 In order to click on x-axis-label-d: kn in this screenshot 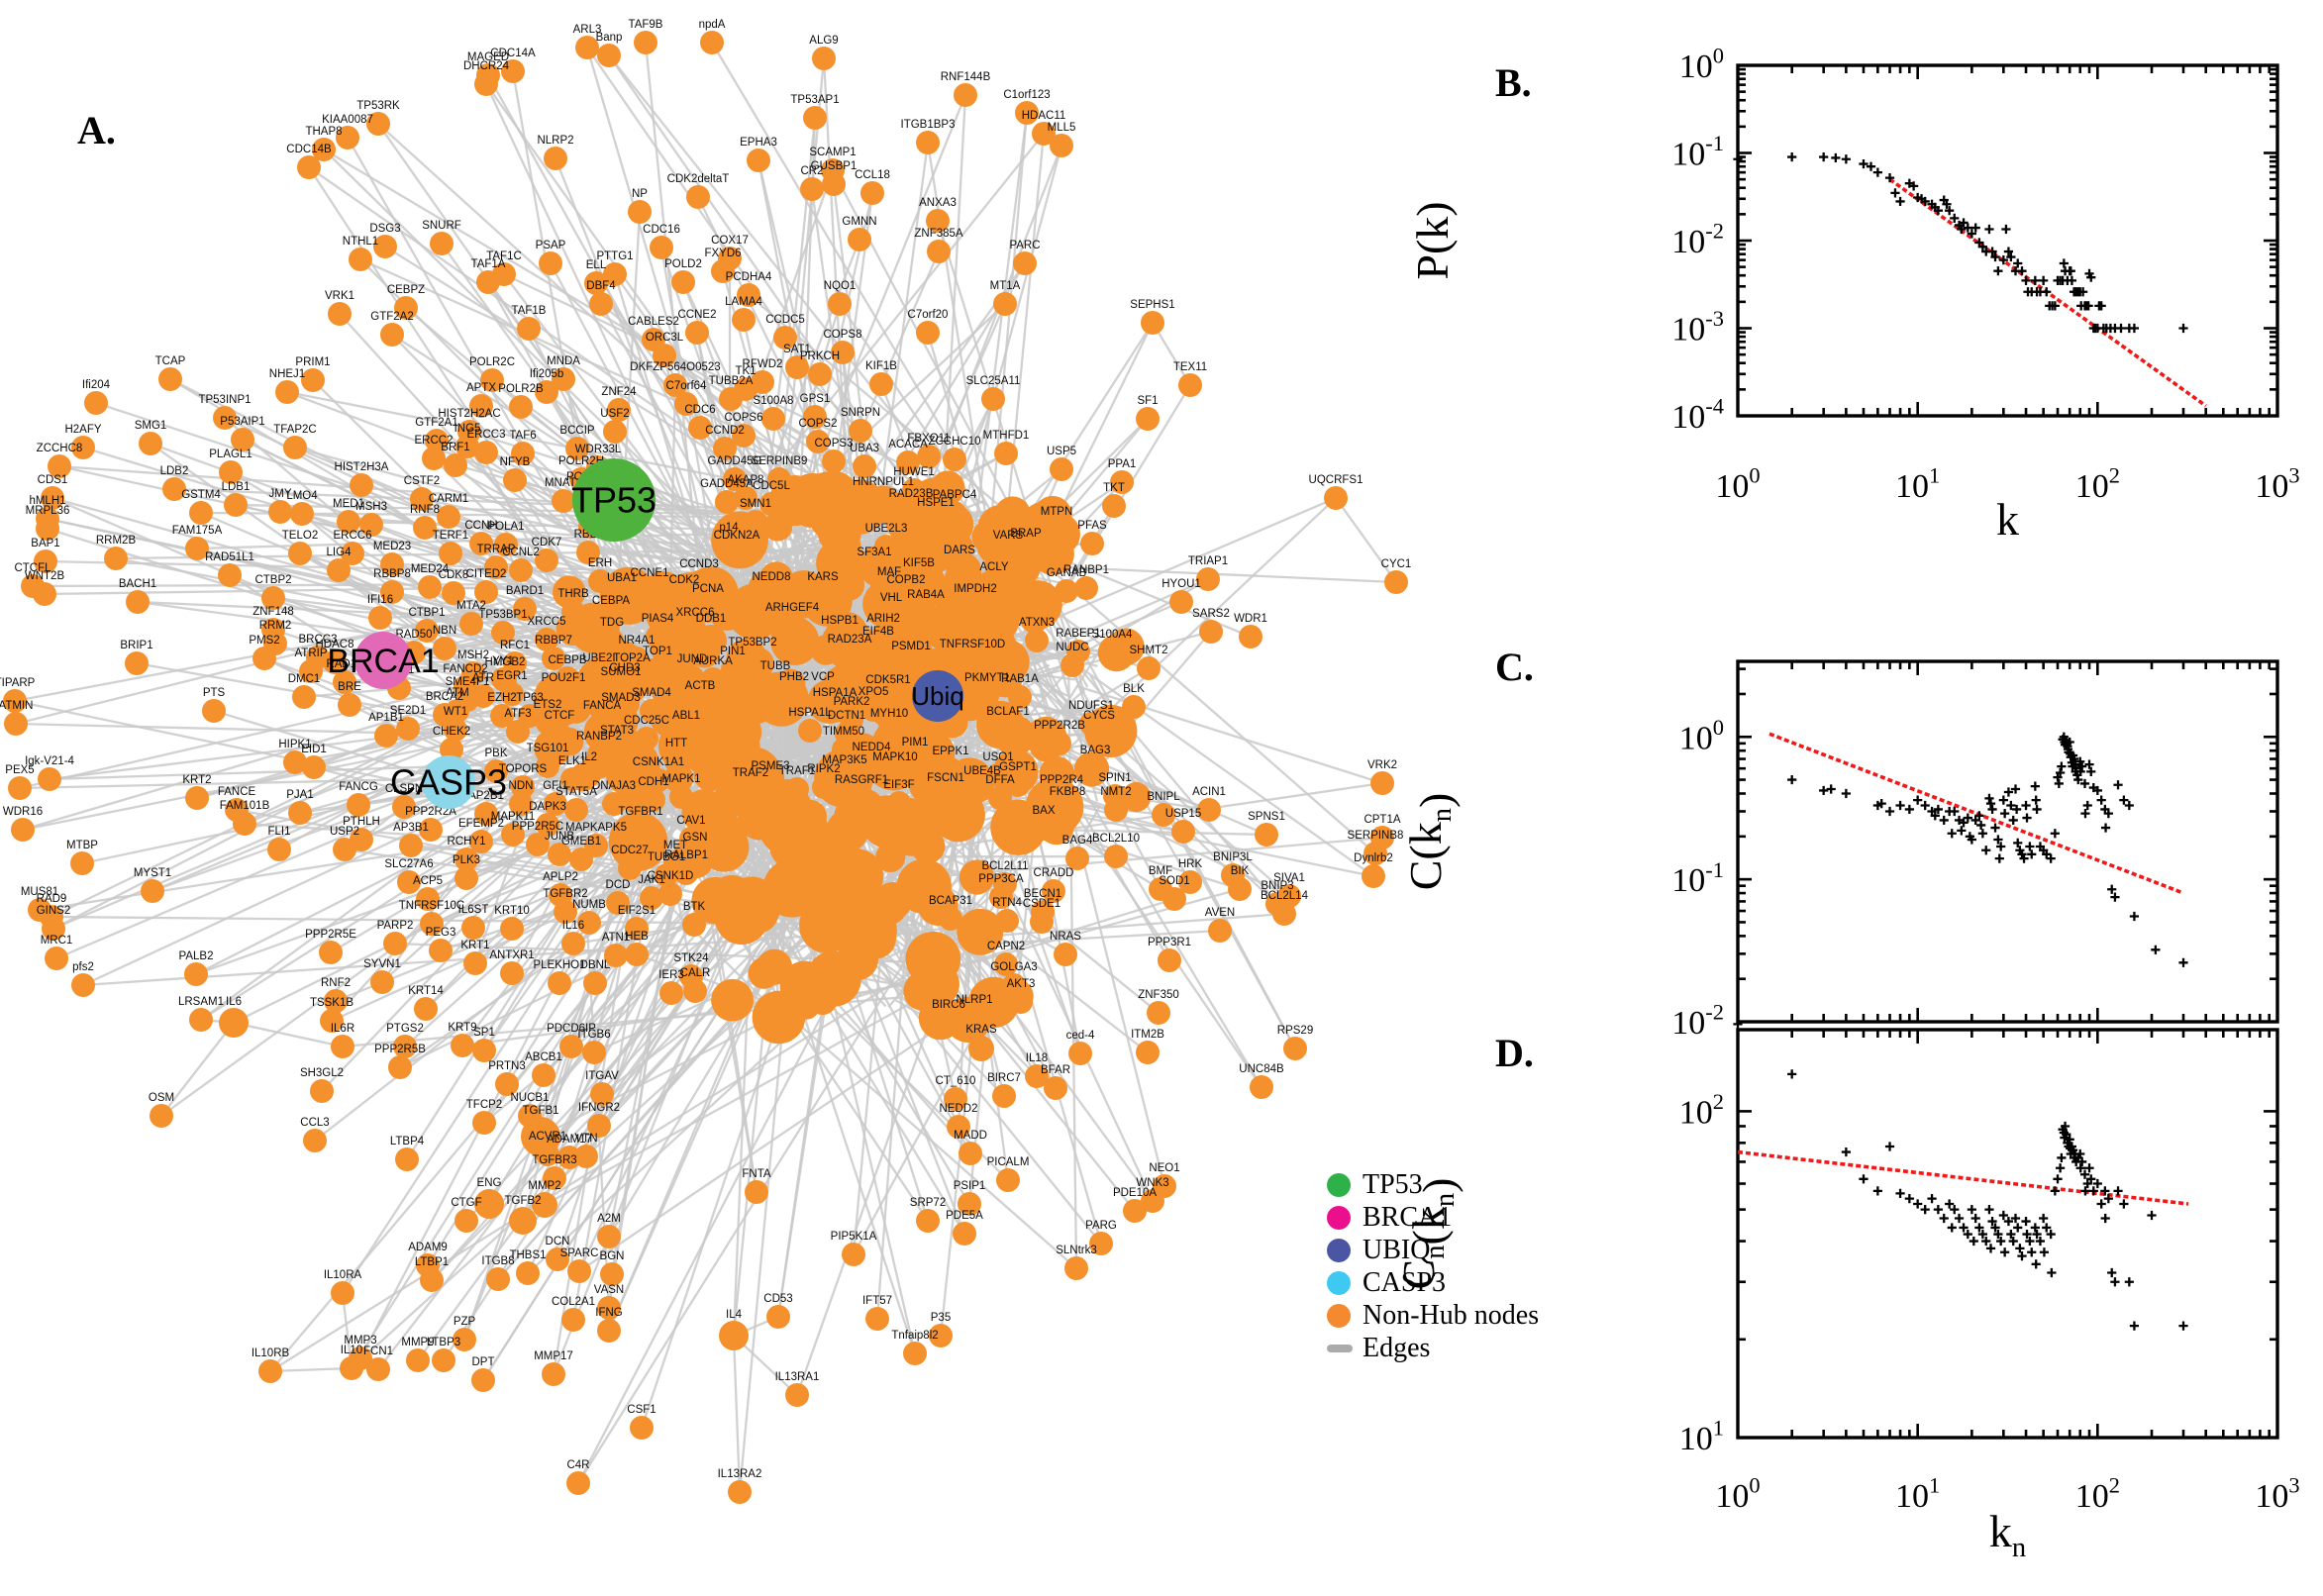, I will do `click(2007, 1535)`.